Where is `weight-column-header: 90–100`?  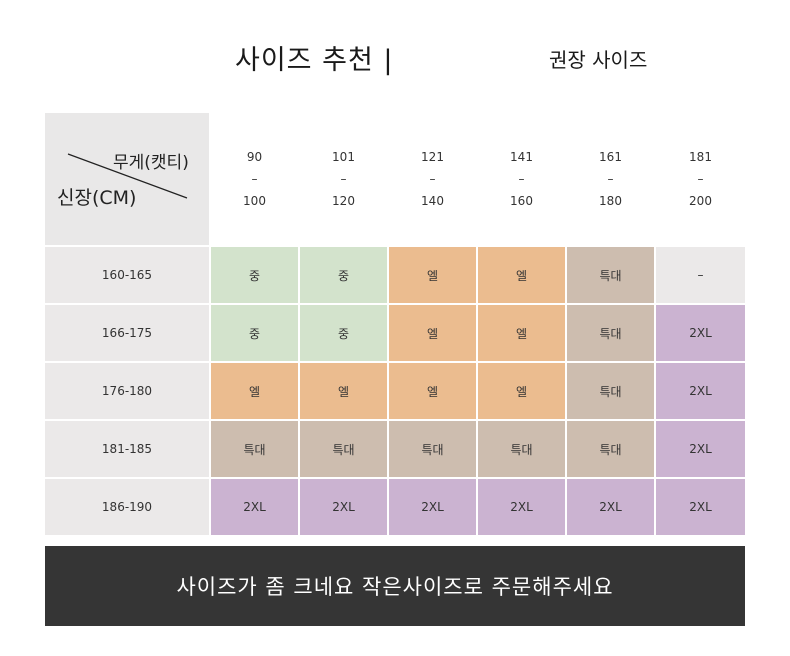 weight-column-header: 90–100 is located at coordinates (254, 179).